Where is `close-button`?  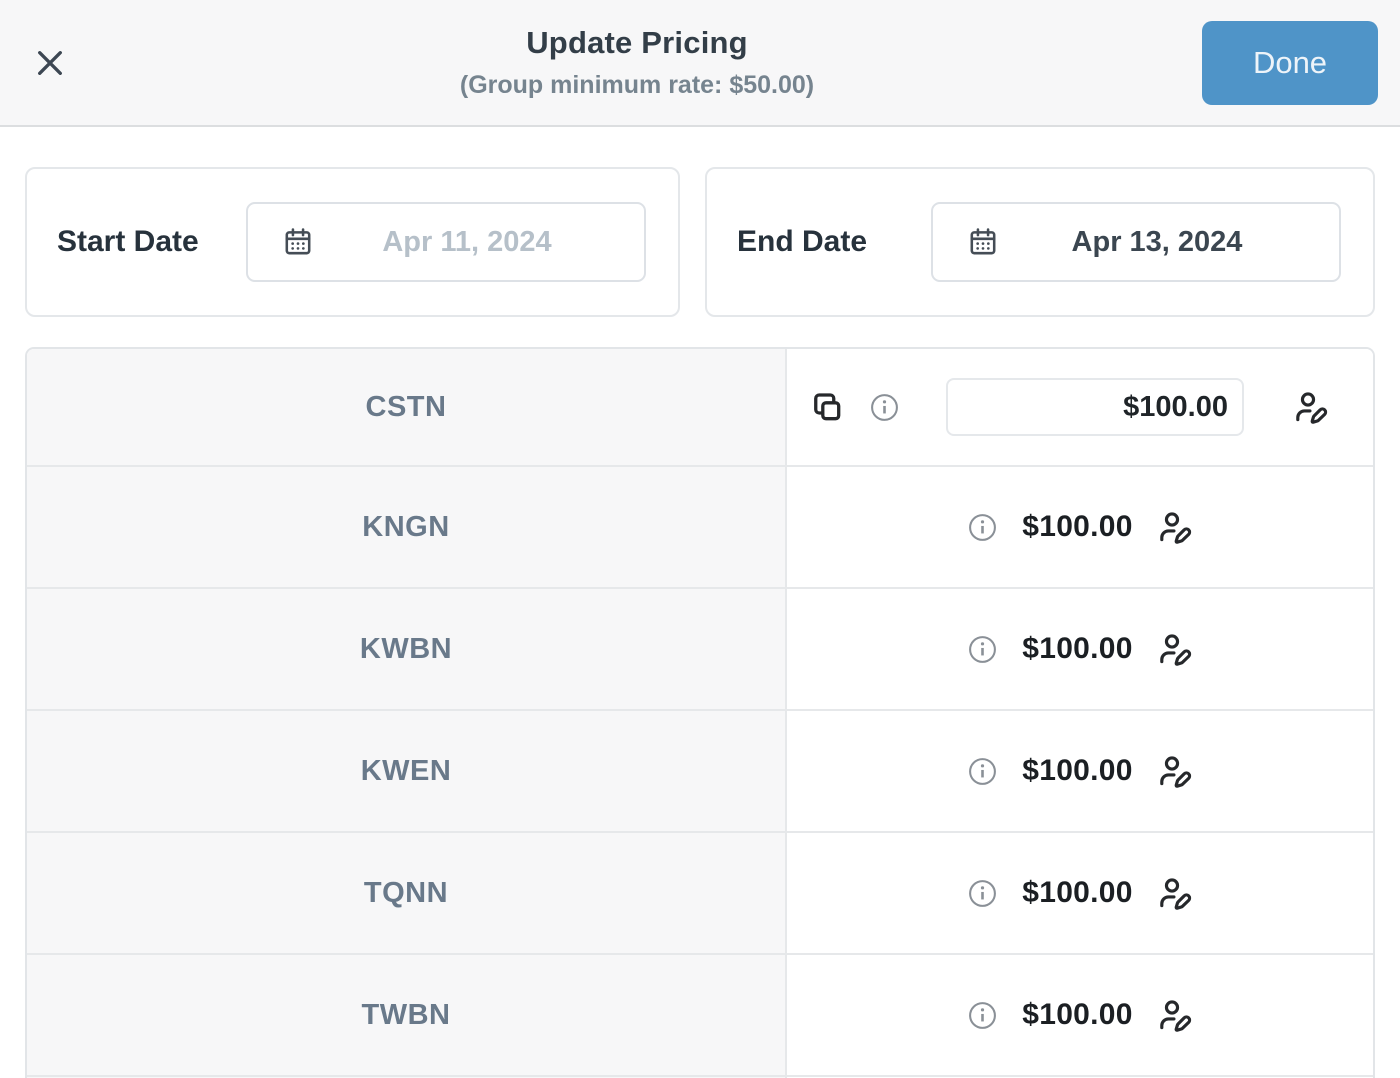 close-button is located at coordinates (50, 63).